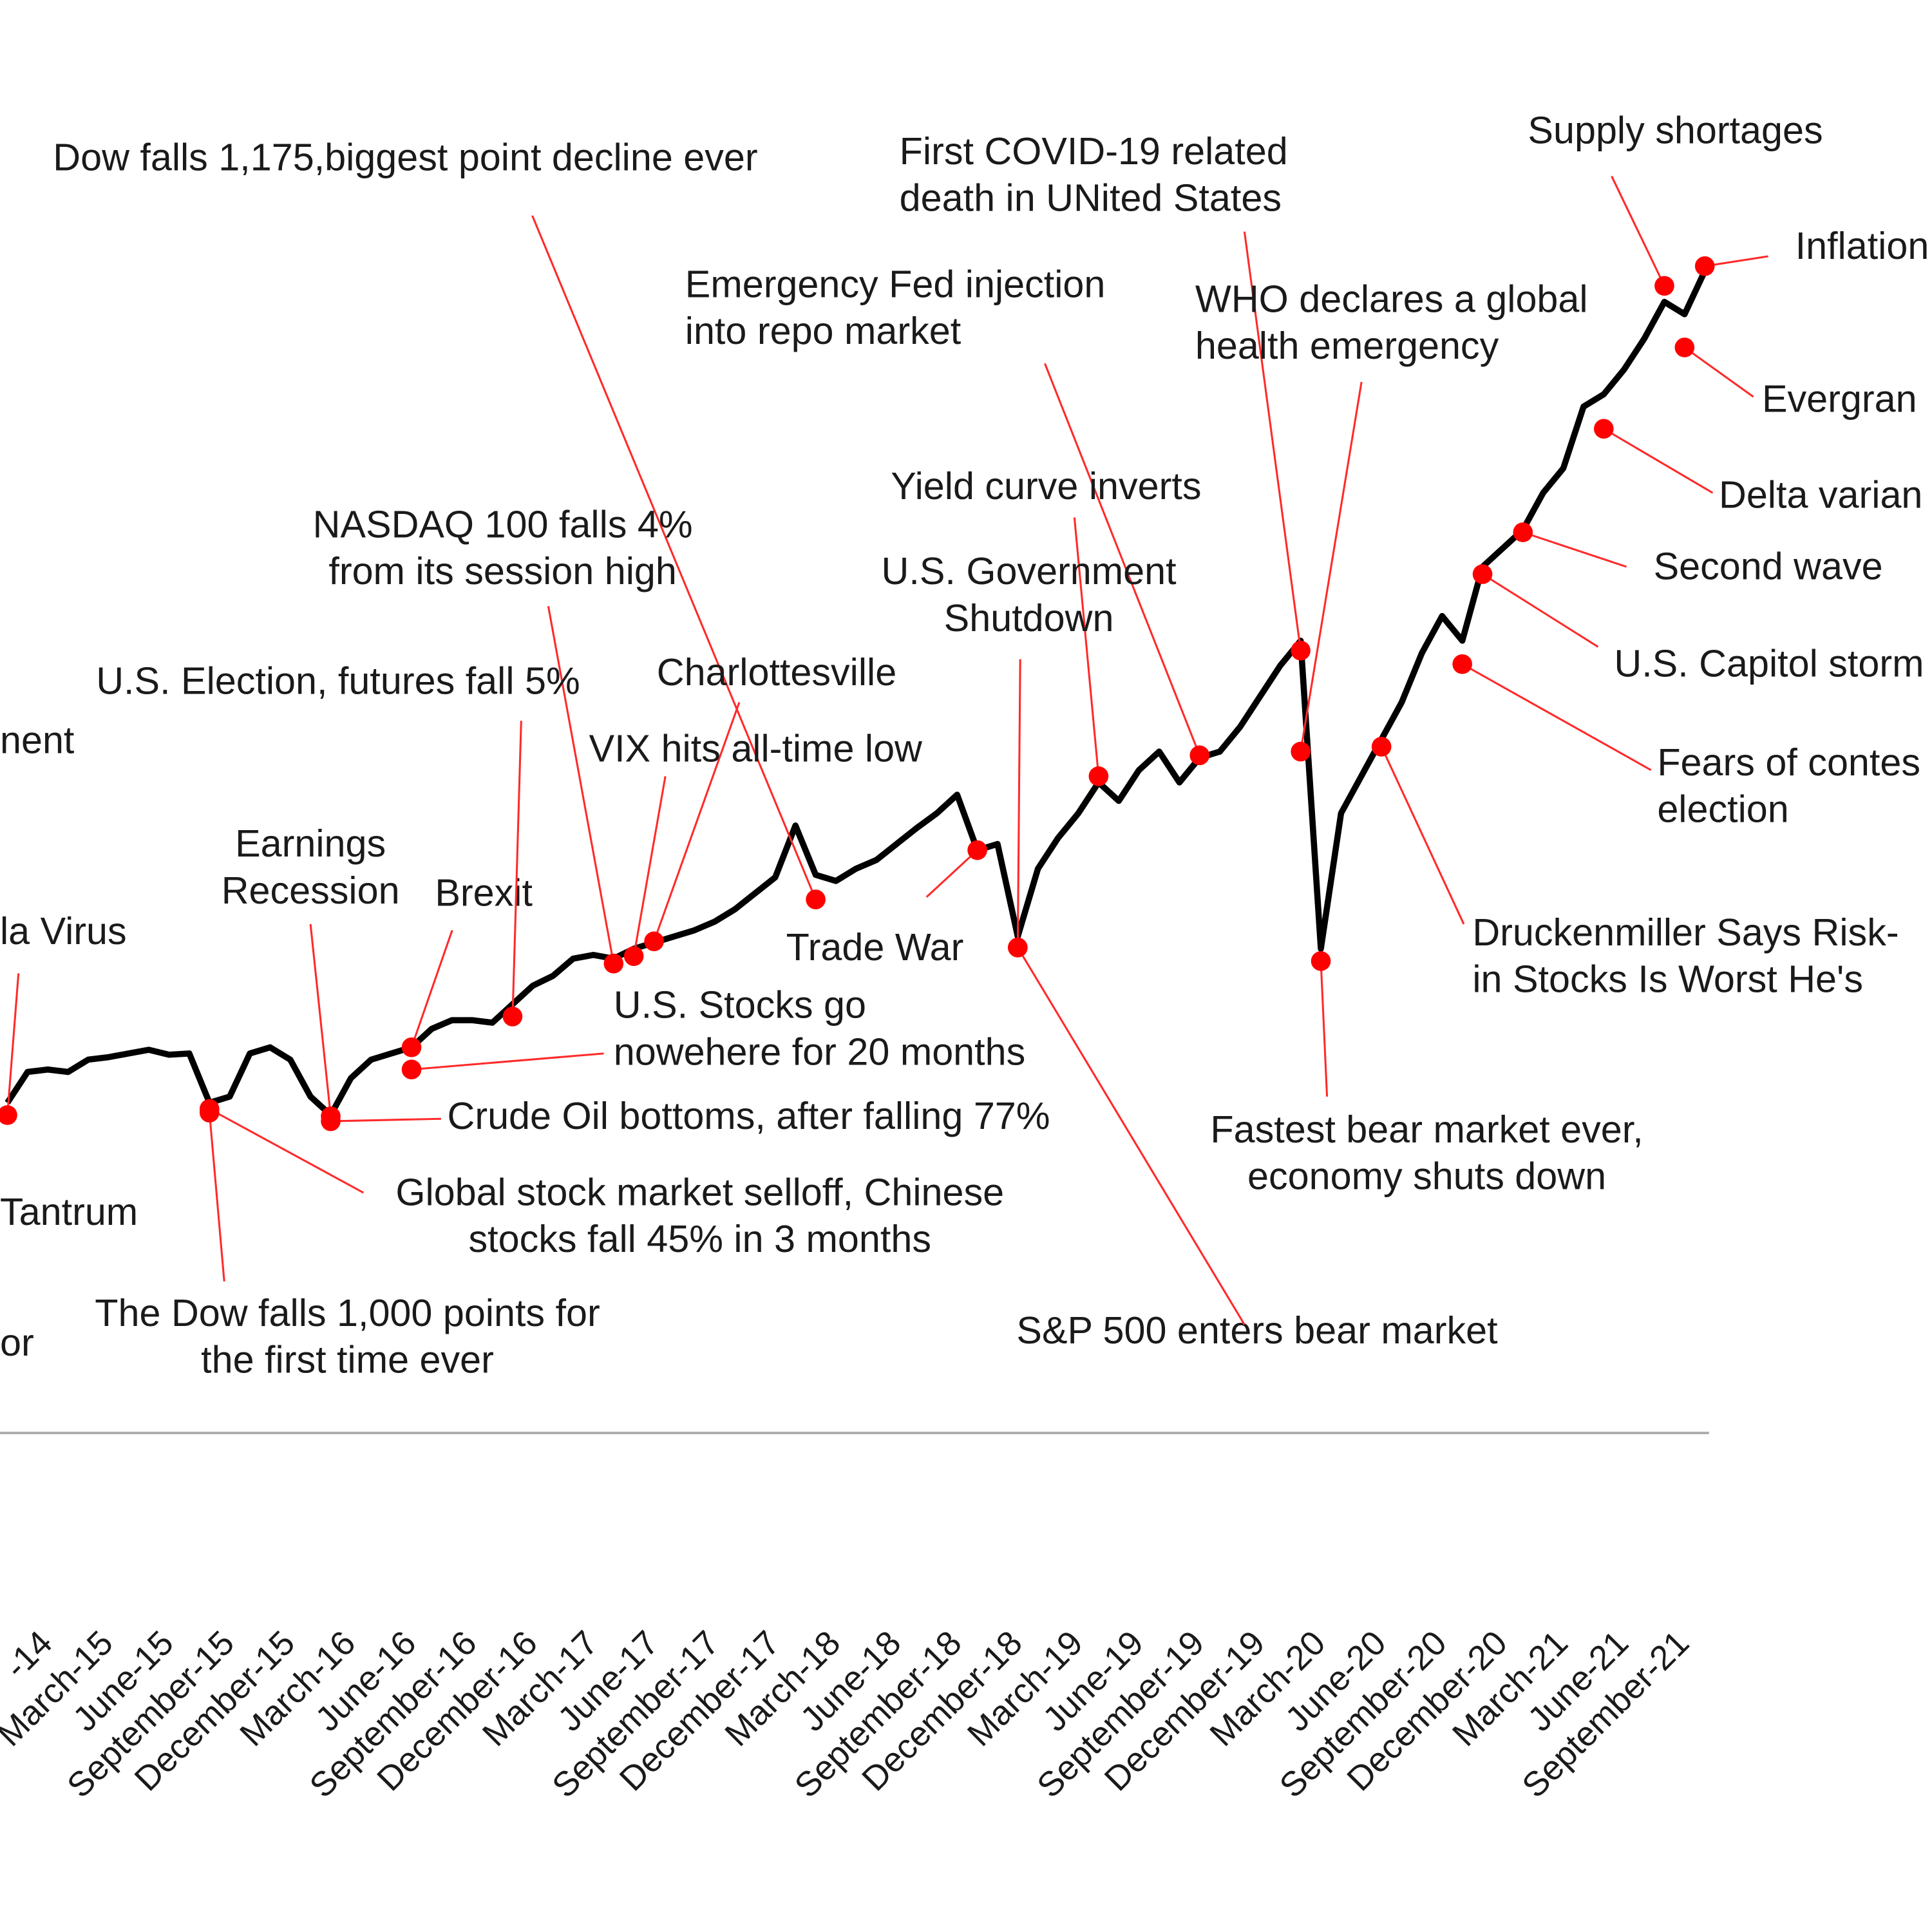  What do you see at coordinates (699, 1238) in the screenshot?
I see `annotation-text: stocks fall 45% in 3 months` at bounding box center [699, 1238].